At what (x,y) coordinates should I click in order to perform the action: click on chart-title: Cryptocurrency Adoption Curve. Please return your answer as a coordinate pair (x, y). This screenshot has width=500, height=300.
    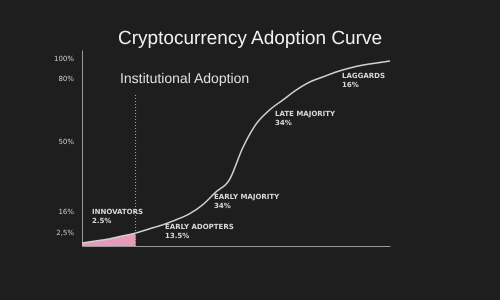
    Looking at the image, I should click on (250, 38).